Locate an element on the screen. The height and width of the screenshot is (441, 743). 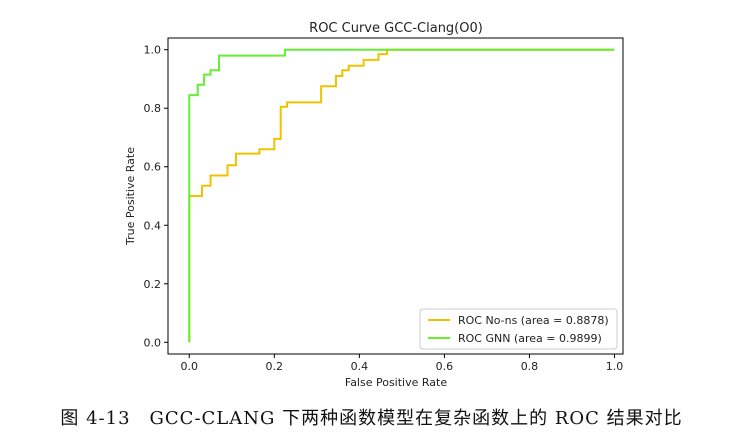
x-tick-label: 0.2 is located at coordinates (275, 366).